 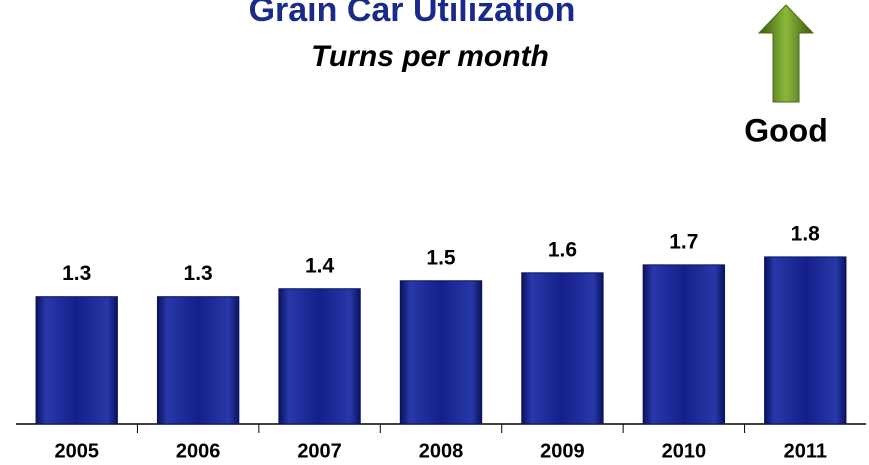 What do you see at coordinates (412, 14) in the screenshot?
I see `chart-title: Grain Car Utilization` at bounding box center [412, 14].